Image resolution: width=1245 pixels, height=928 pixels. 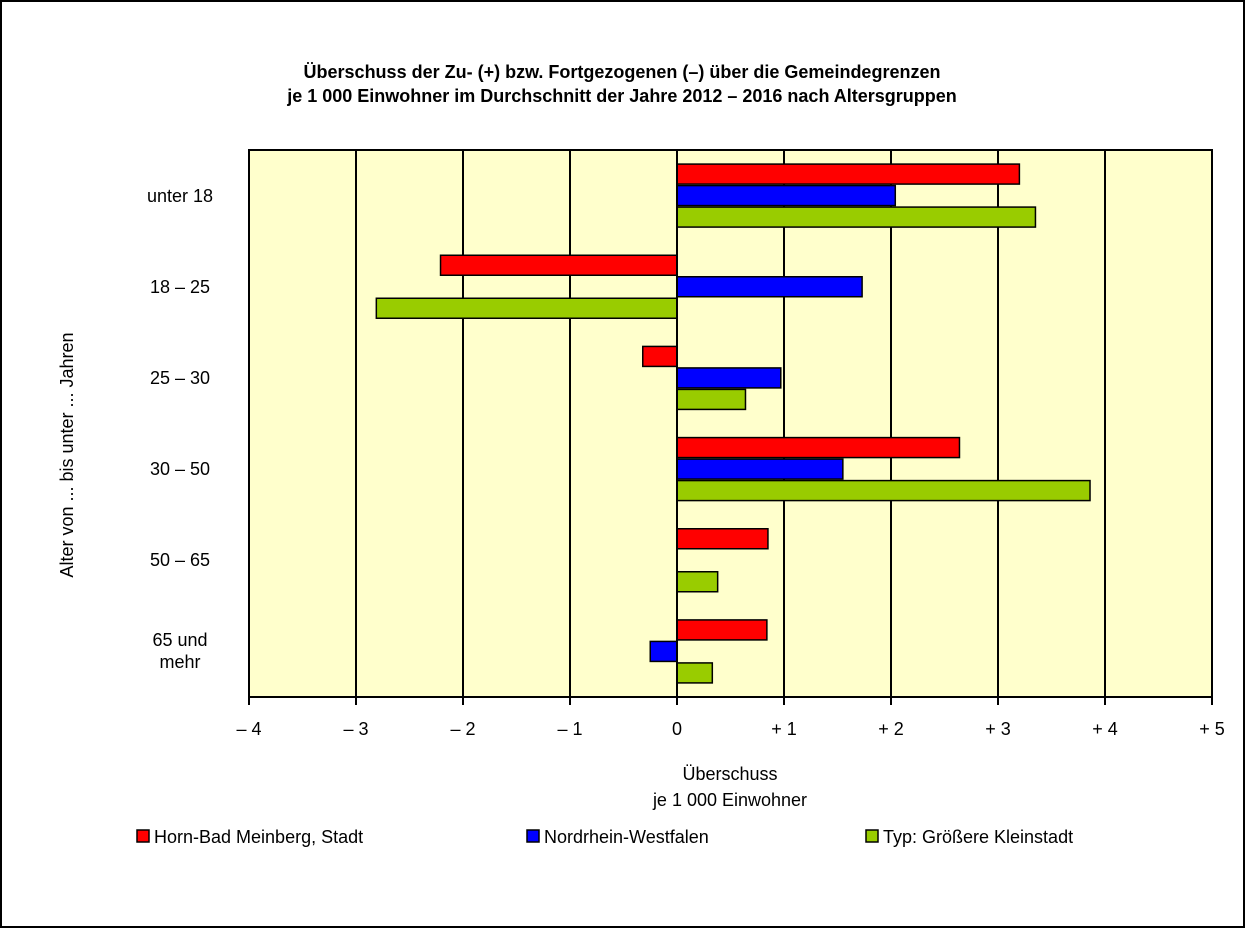 I want to click on x-axis-title: Überschuss, so click(x=729, y=774).